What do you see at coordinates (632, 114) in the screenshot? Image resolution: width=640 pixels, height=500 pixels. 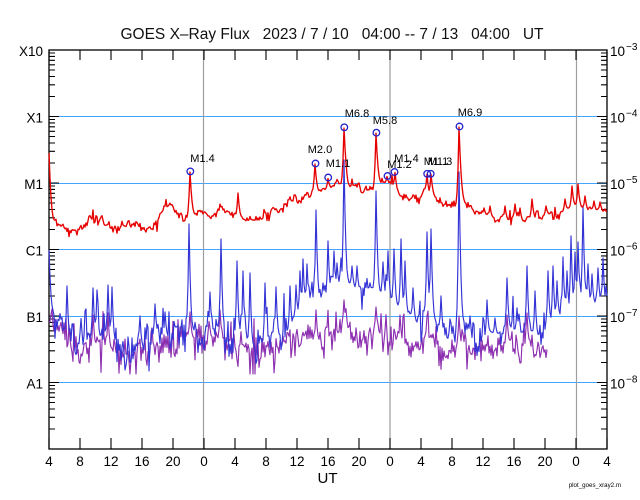 I see `svg-text: −4` at bounding box center [632, 114].